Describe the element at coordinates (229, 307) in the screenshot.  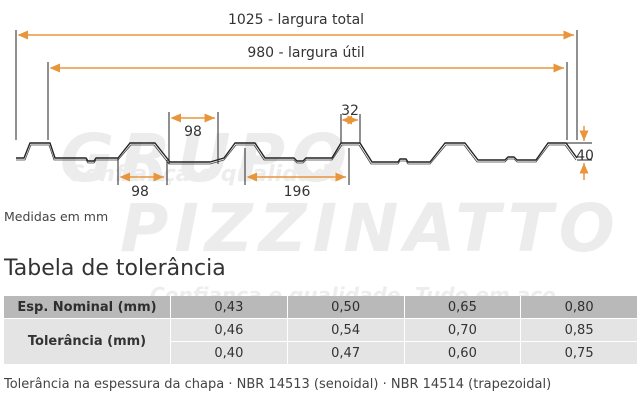
I see `header-value: 0,43` at that location.